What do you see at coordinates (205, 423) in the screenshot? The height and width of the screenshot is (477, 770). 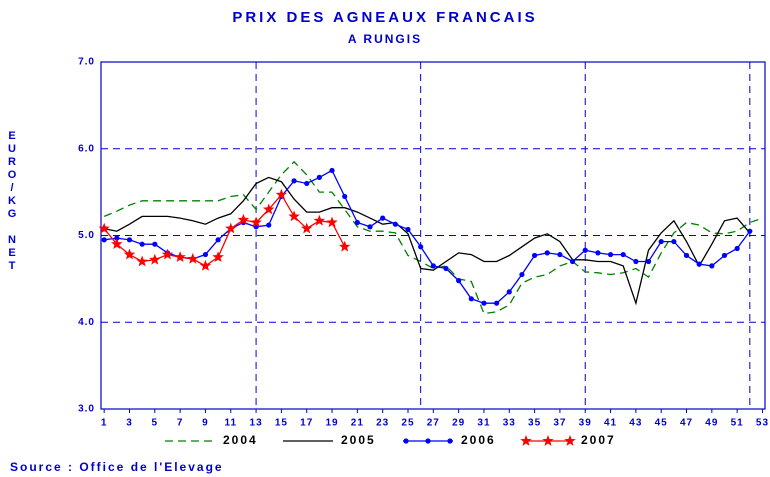 I see `x-tick-label: 9` at bounding box center [205, 423].